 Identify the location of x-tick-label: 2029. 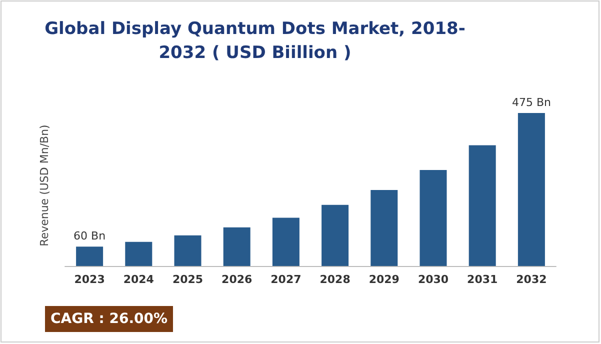
(384, 279).